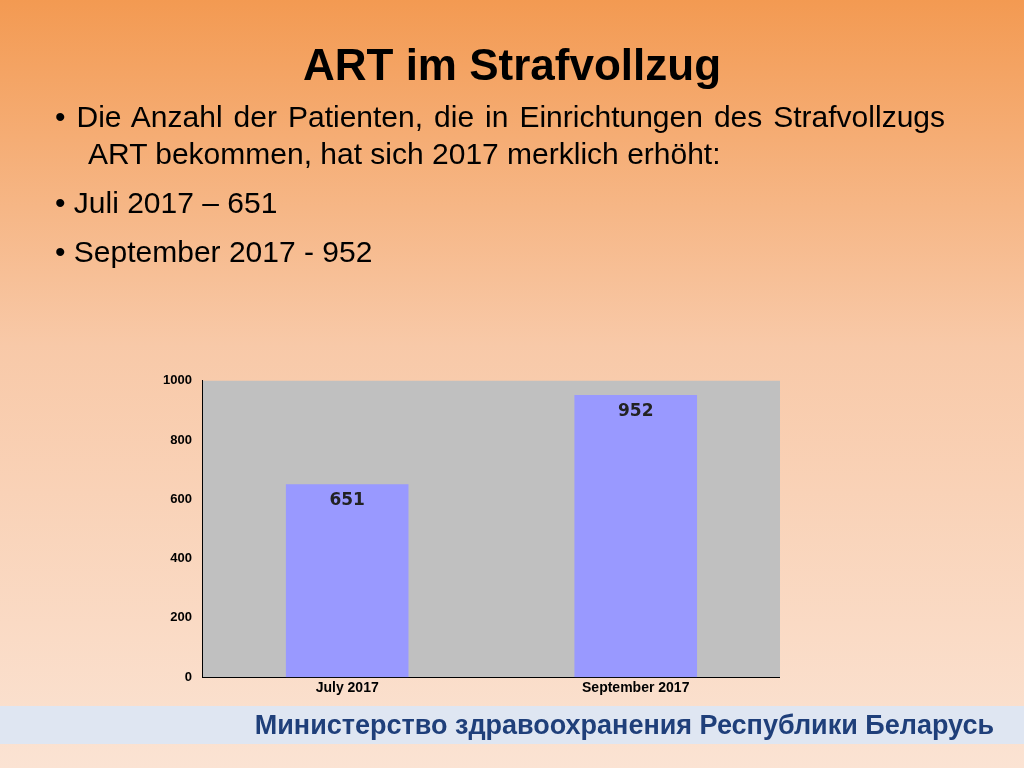 Image resolution: width=1024 pixels, height=768 pixels. I want to click on y-tick-label: 400, so click(181, 558).